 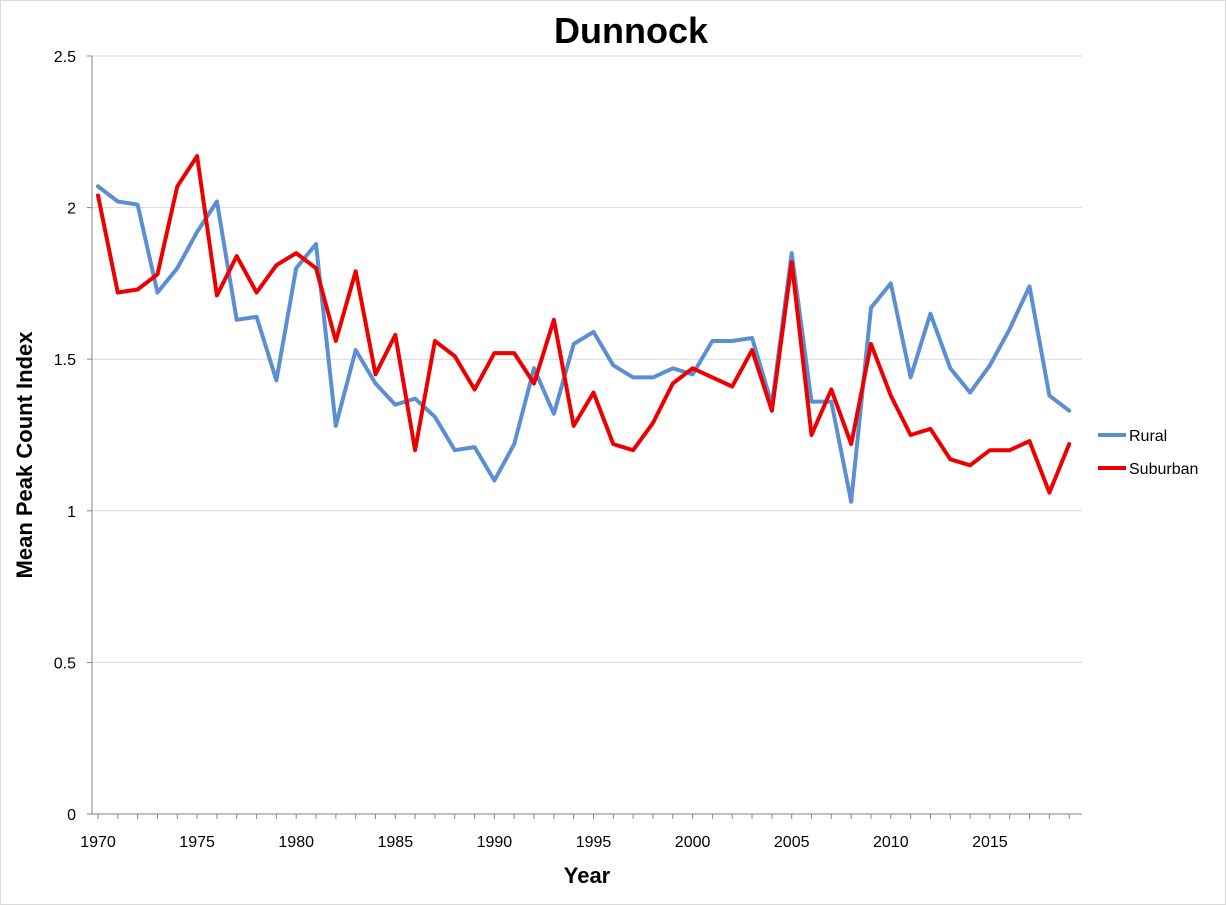 I want to click on y-tick-label: 2, so click(x=71, y=209).